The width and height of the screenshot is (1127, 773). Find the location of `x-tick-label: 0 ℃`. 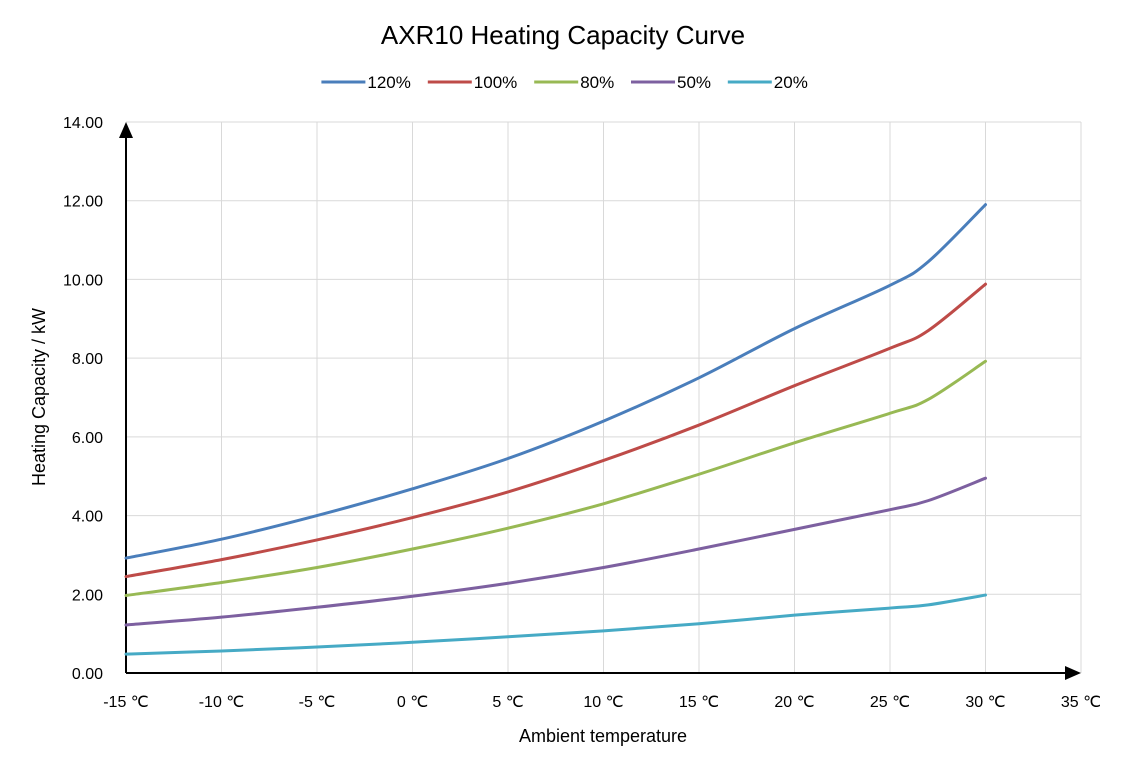

x-tick-label: 0 ℃ is located at coordinates (412, 702).